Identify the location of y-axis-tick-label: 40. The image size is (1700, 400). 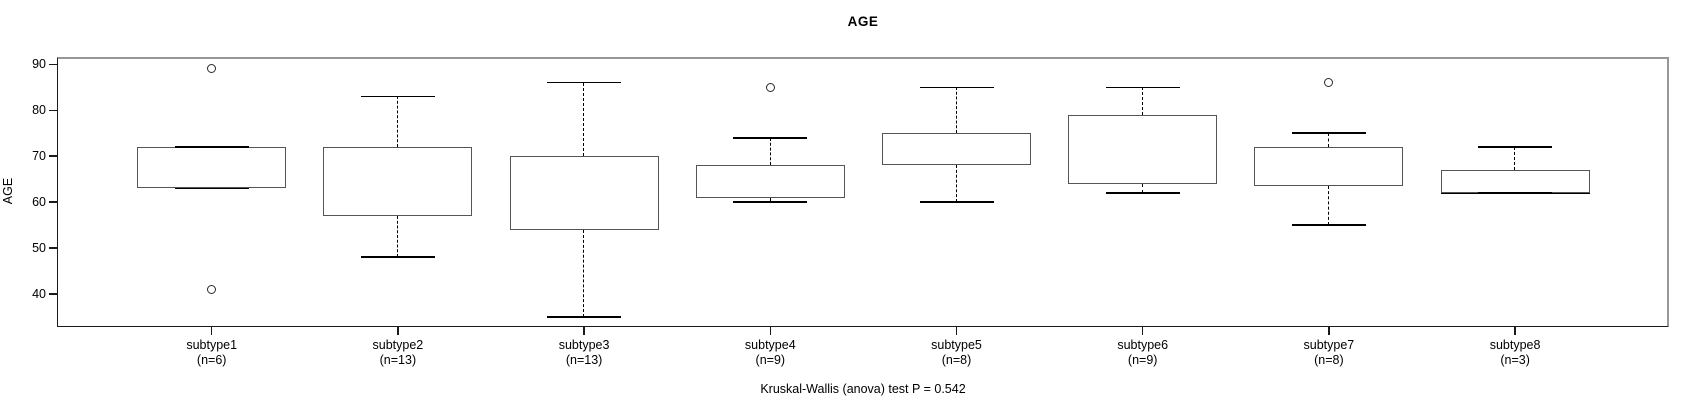
(39, 293).